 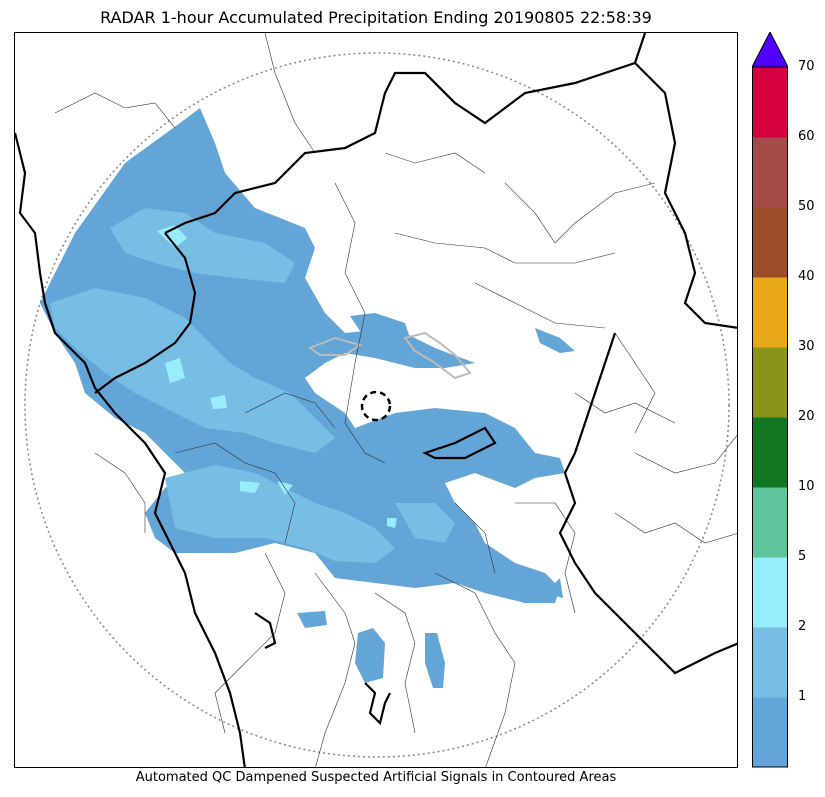 I want to click on colorbar-tick-label: 40, so click(x=806, y=276).